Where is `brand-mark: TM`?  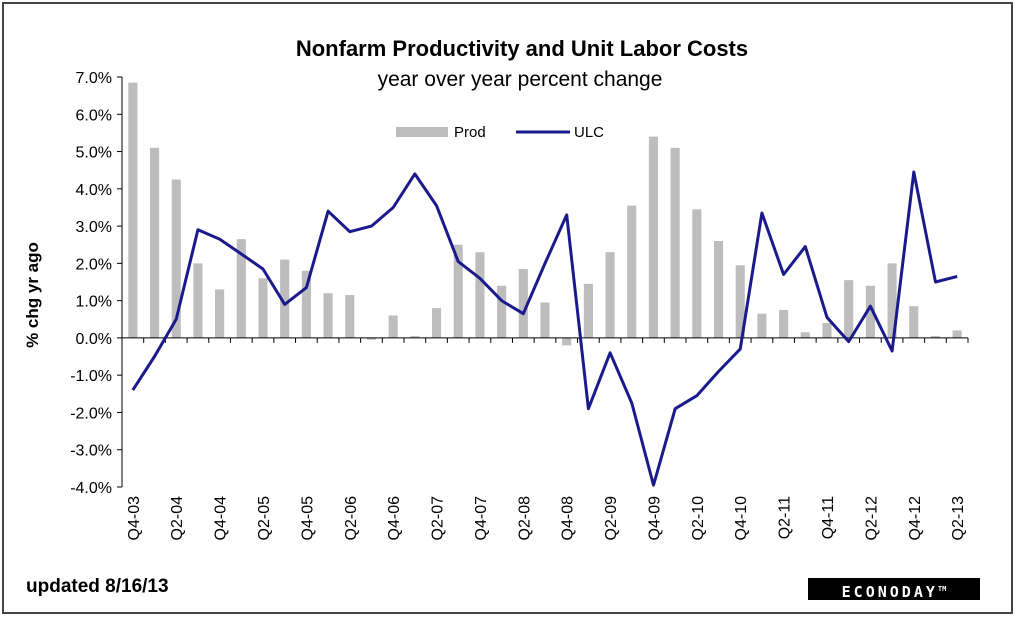 brand-mark: TM is located at coordinates (942, 589).